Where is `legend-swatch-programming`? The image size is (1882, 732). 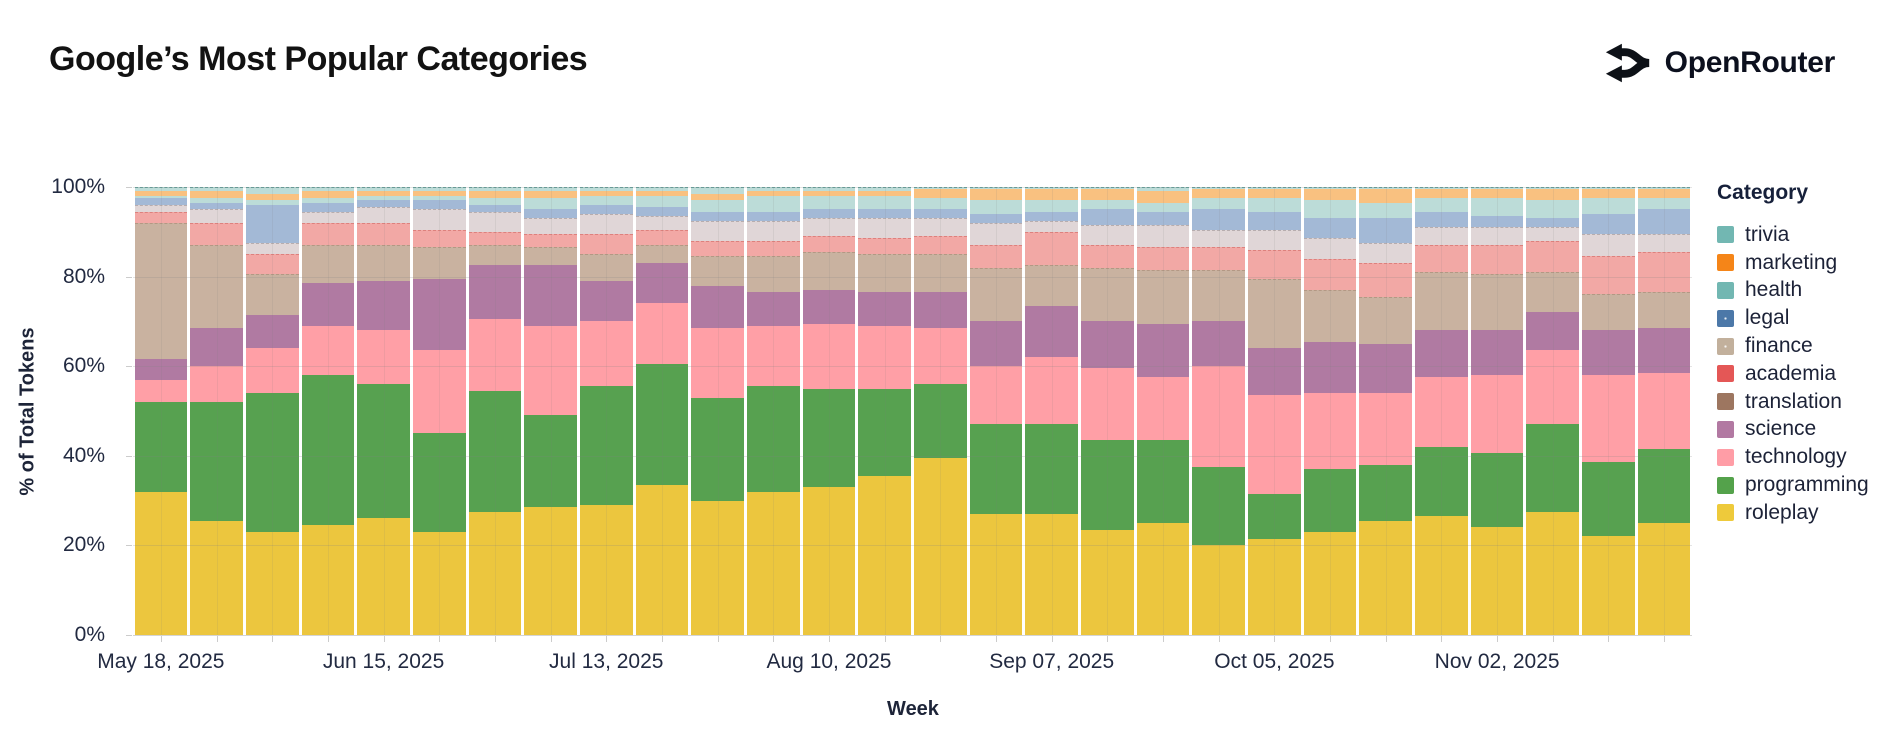
legend-swatch-programming is located at coordinates (1725, 485).